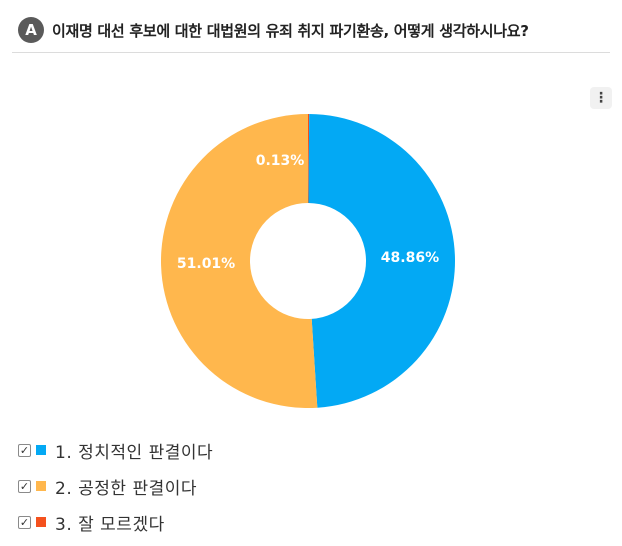  I want to click on section-badge: A, so click(31, 30).